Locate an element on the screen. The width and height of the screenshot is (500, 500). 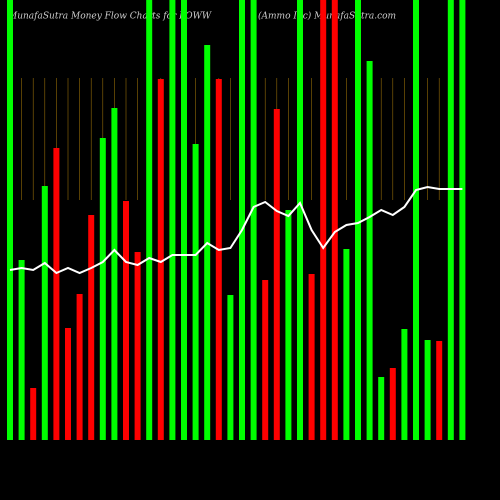
chart-subtitle: (Ammo Inc) MunafaSutra.com is located at coordinates (327, 16).